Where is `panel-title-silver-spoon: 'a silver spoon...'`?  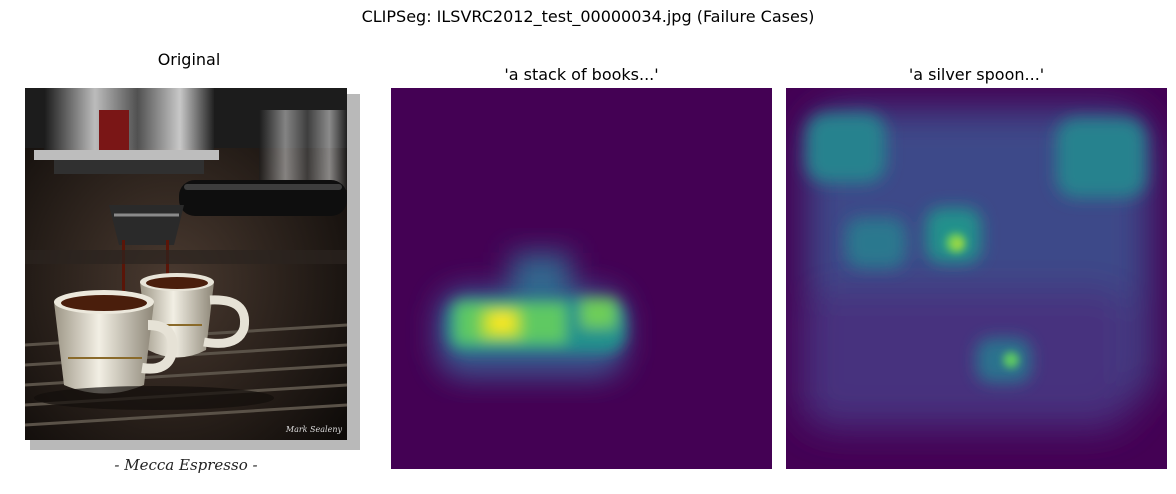 panel-title-silver-spoon: 'a silver spoon...' is located at coordinates (976, 74).